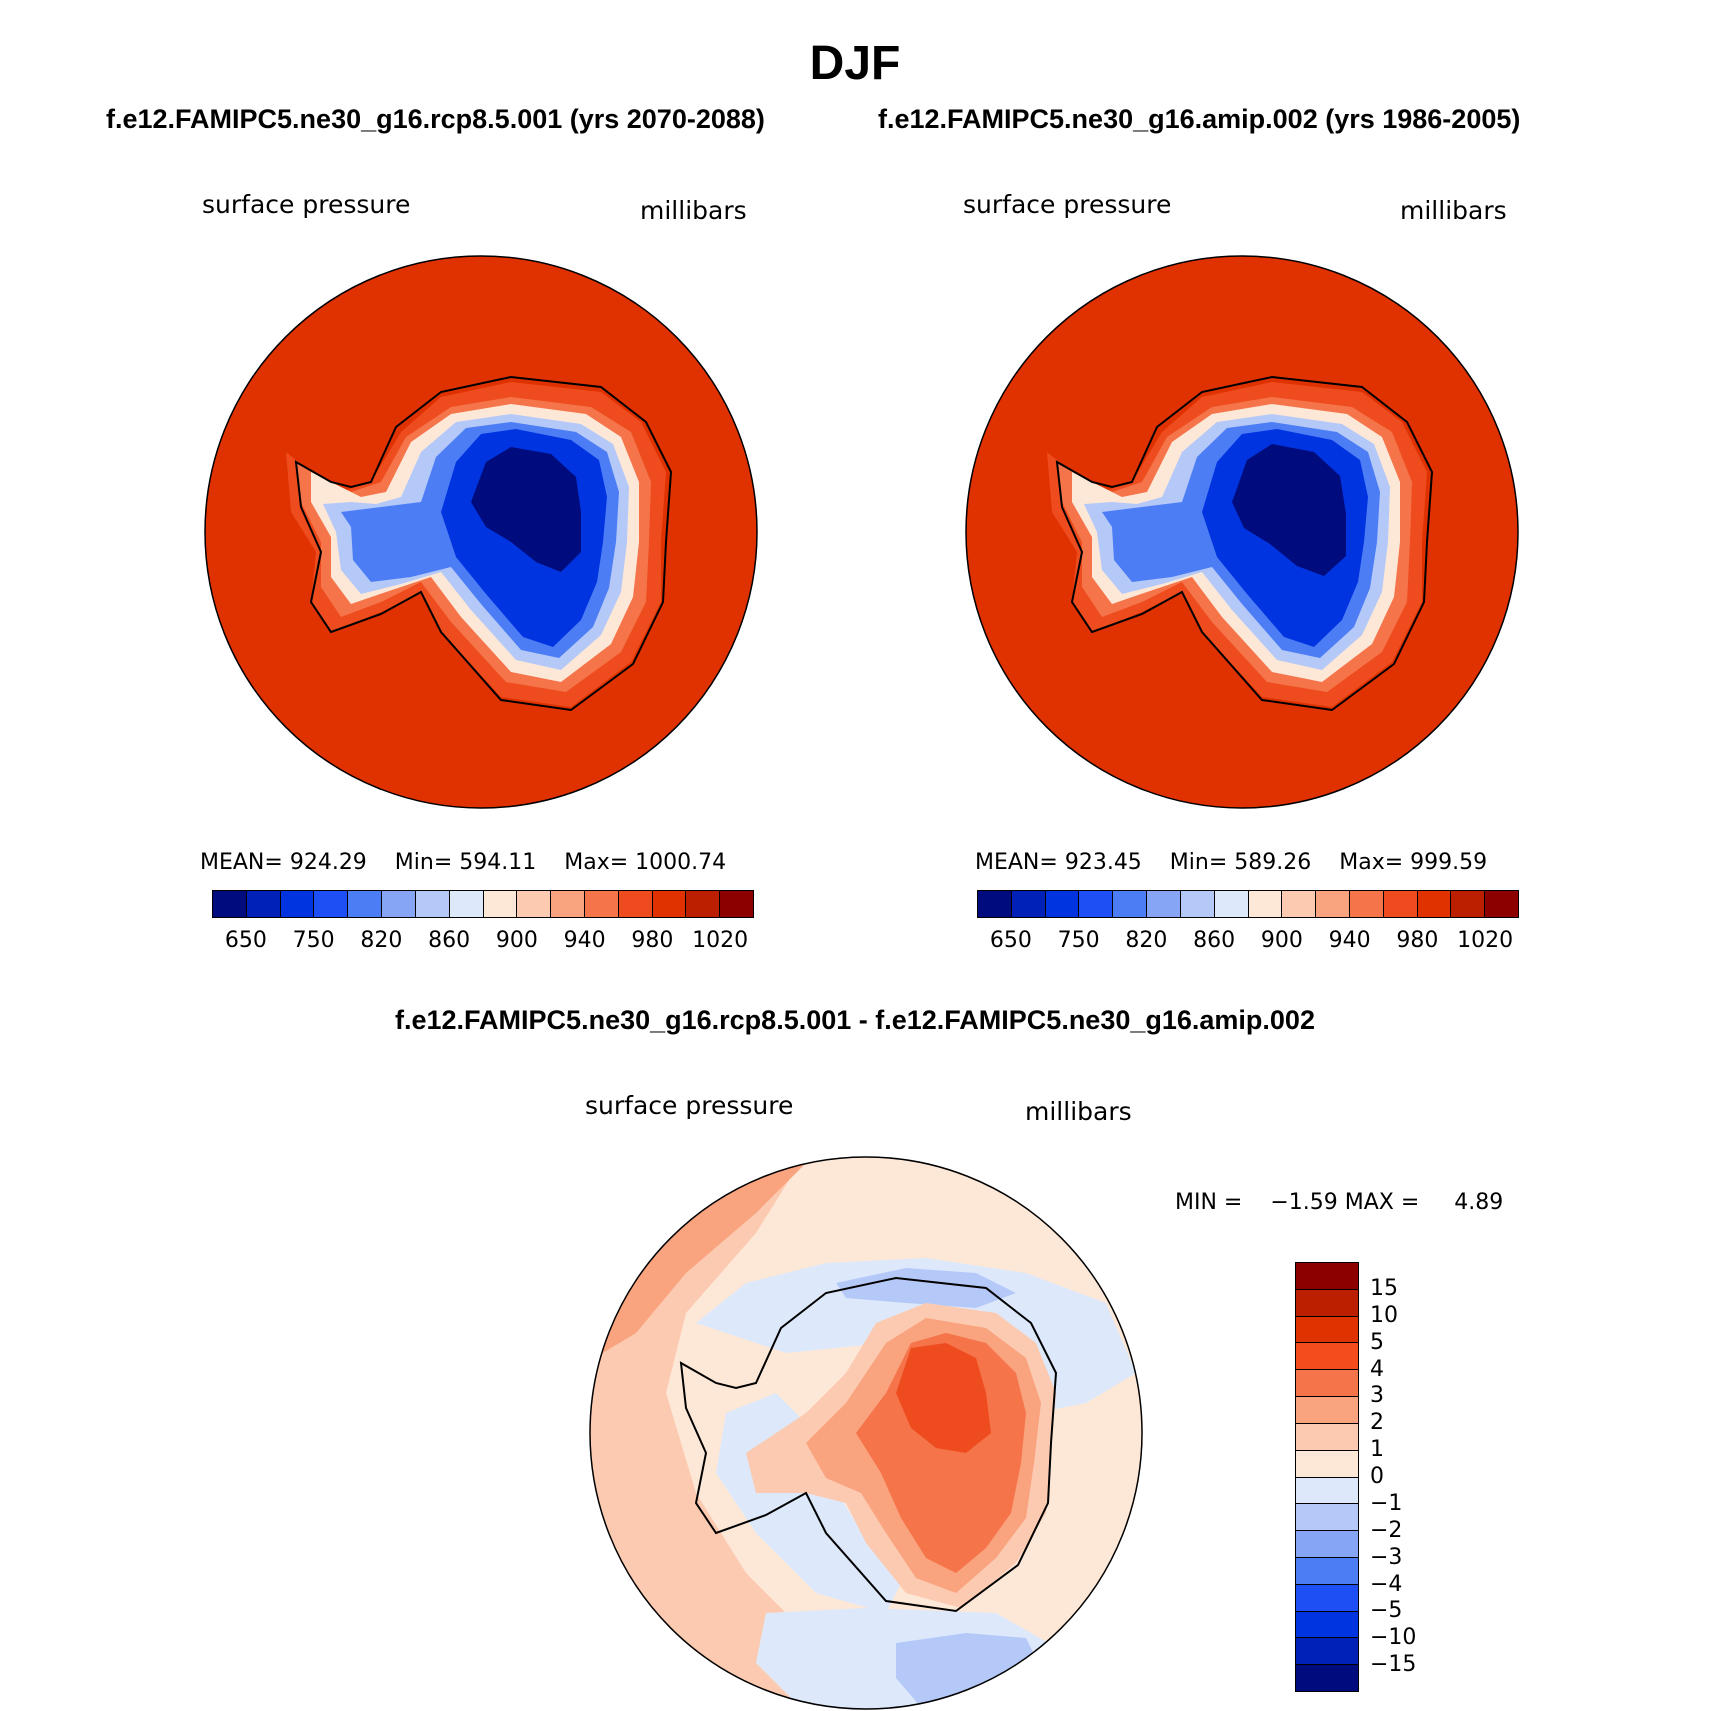 The height and width of the screenshot is (1711, 1710). Describe the element at coordinates (1386, 1530) in the screenshot. I see `colorbar-tick-label: −2` at that location.